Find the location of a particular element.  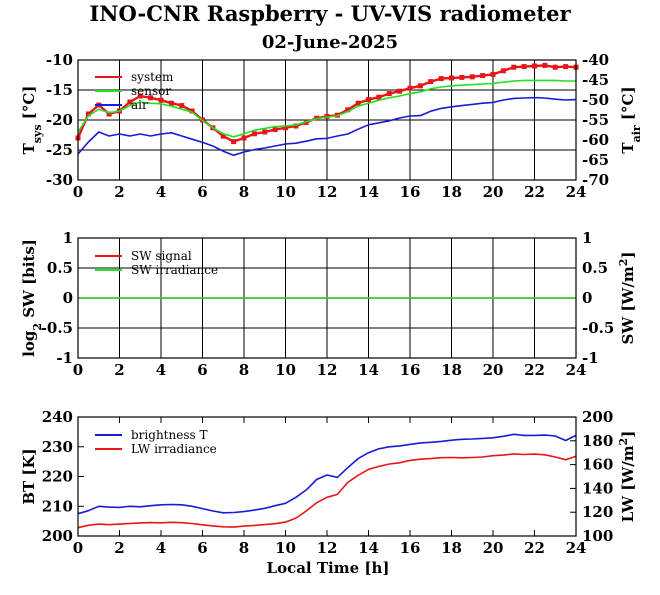

y-right-tick-label: 0 is located at coordinates (587, 298).